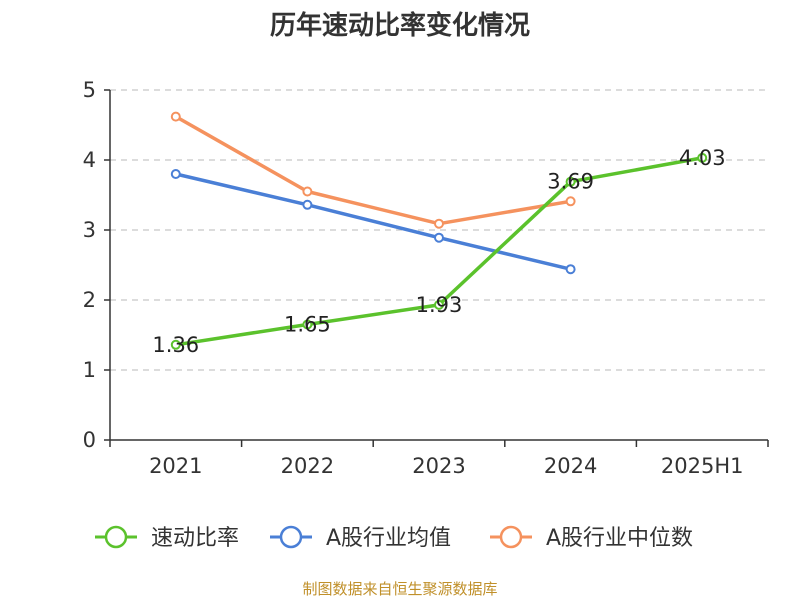 The height and width of the screenshot is (600, 800). I want to click on x-tick-label-2022: 2022, so click(307, 466).